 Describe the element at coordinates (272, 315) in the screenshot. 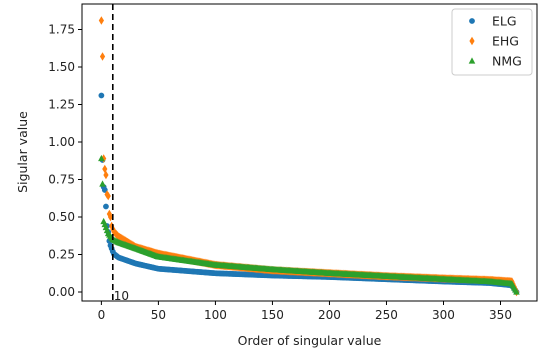

I see `x-tick-label: 150` at that location.